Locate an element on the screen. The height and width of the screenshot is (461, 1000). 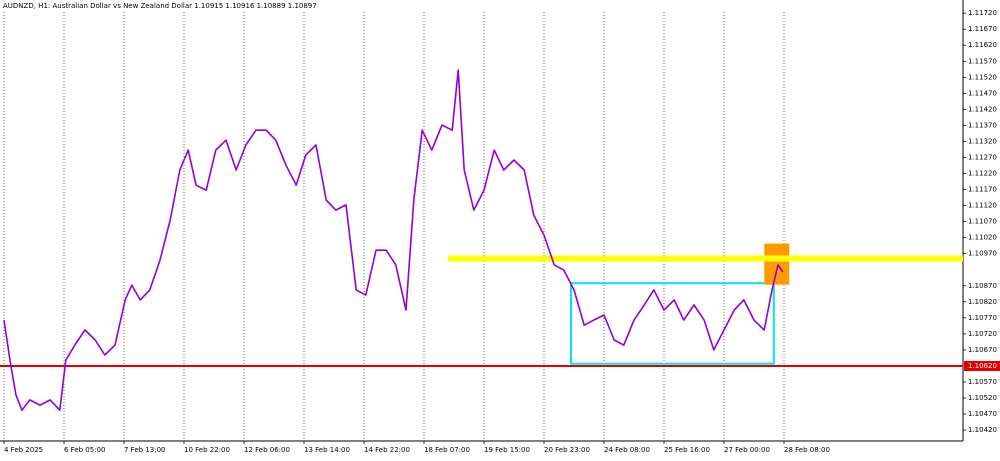
y-tick-label: 1.10720 is located at coordinates (982, 334).